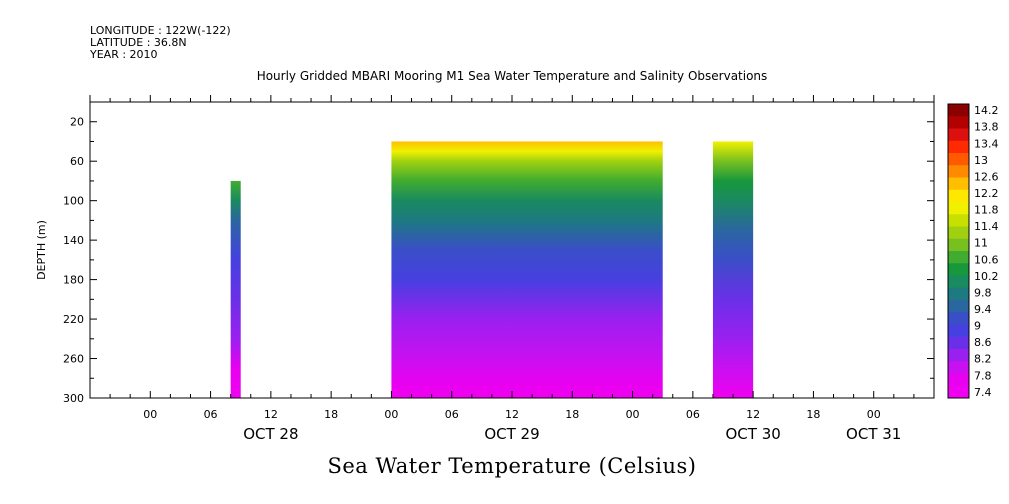 The image size is (1009, 504). Describe the element at coordinates (981, 243) in the screenshot. I see `colorbar-label: 11` at that location.